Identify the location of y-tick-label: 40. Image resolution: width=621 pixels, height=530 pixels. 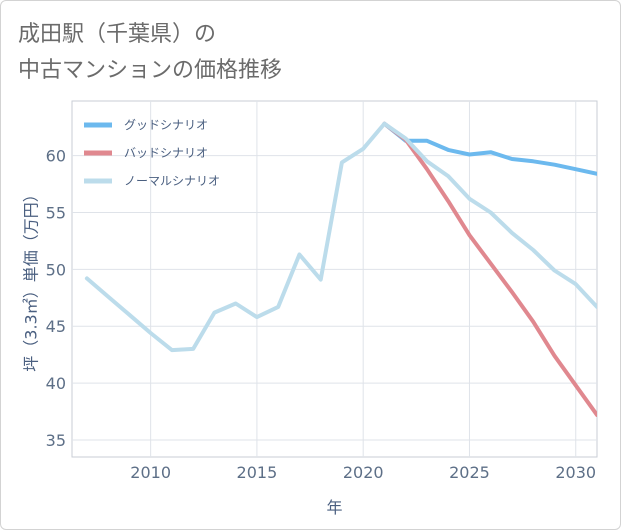
(56, 383).